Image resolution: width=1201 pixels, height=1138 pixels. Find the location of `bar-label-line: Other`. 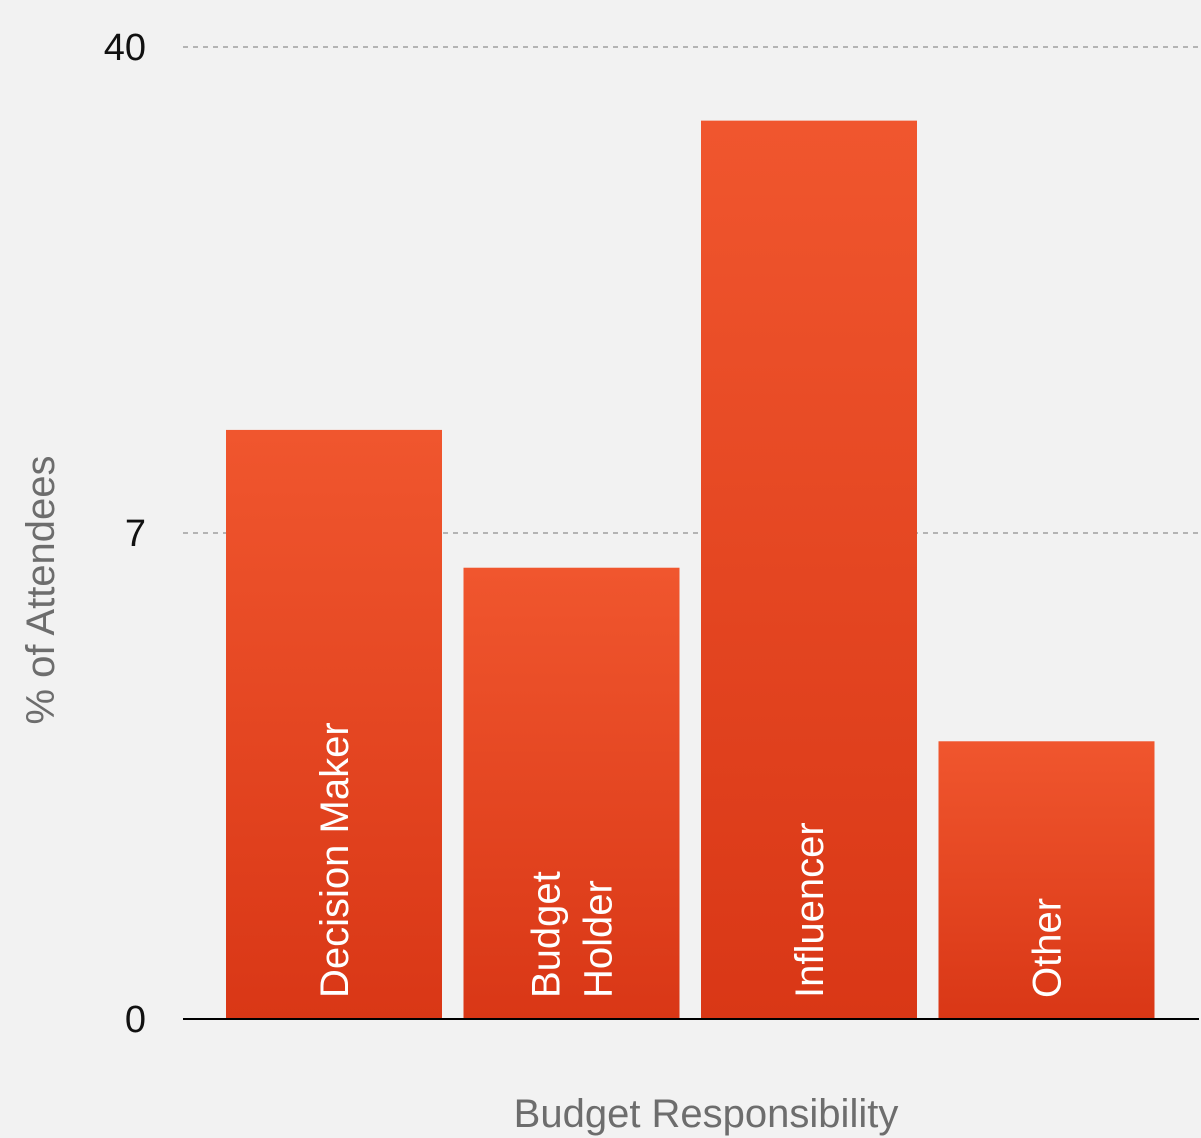

bar-label-line: Other is located at coordinates (1048, 948).